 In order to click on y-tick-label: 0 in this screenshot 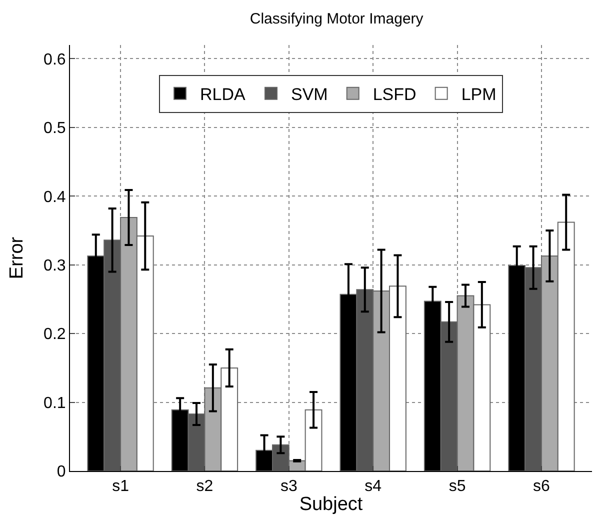, I will do `click(61, 472)`.